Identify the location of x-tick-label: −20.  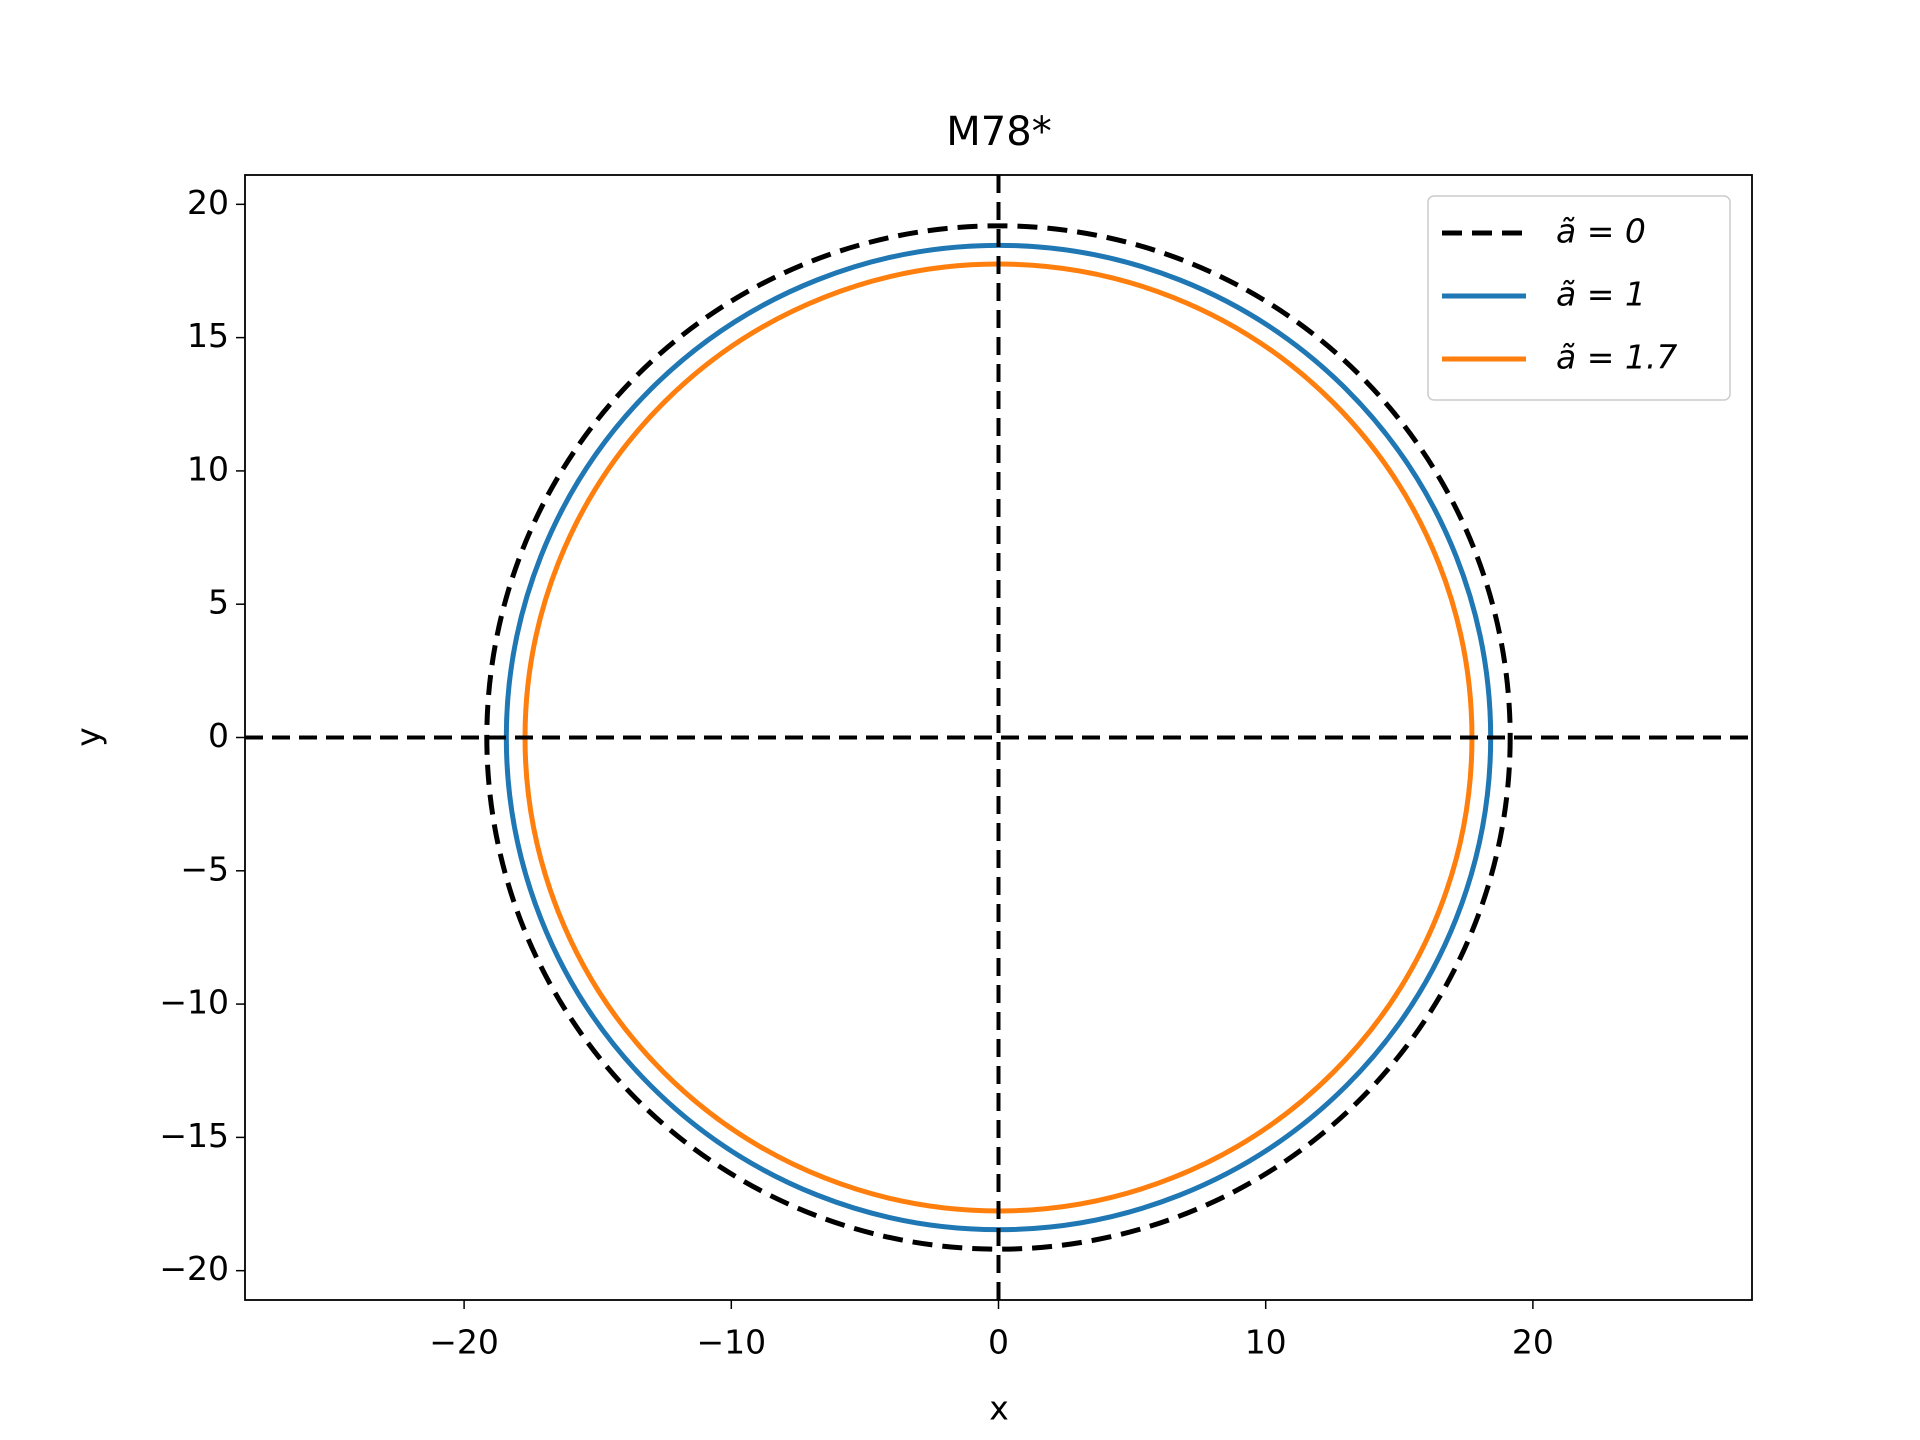
(464, 1342).